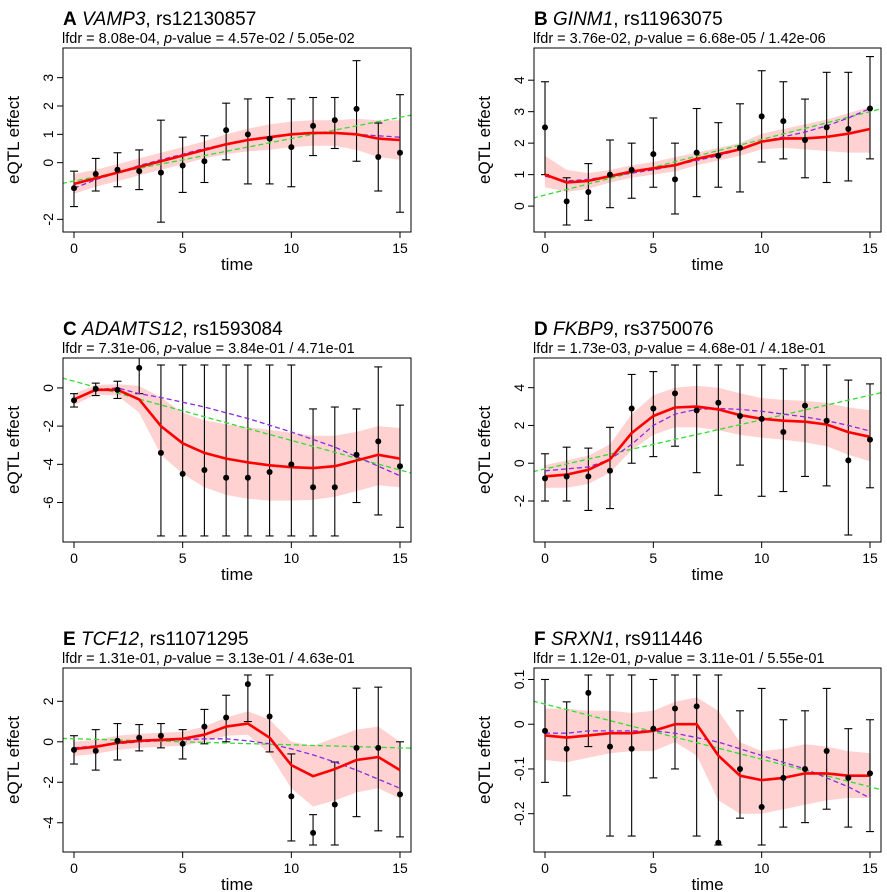  What do you see at coordinates (113, 659) in the screenshot?
I see `lfdr-value: lfdr = 1.31e-01,` at bounding box center [113, 659].